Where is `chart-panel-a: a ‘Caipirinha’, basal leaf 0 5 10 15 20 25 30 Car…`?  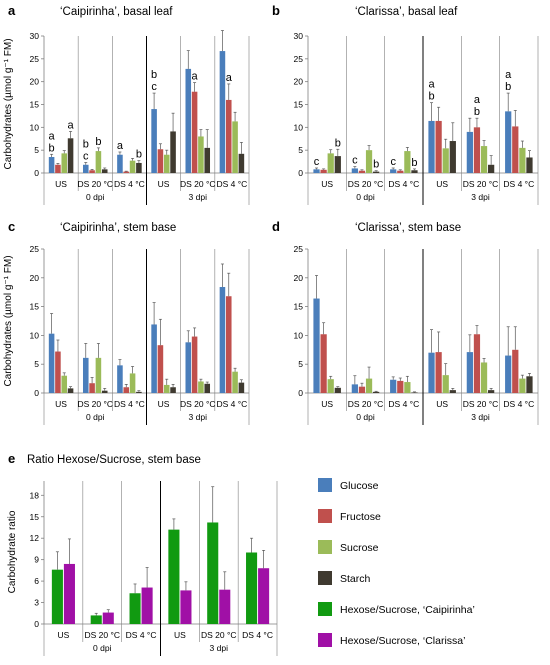 chart-panel-a: a ‘Caipirinha’, basal leaf 0 5 10 15 20 25 30 Car… is located at coordinates (126, 104).